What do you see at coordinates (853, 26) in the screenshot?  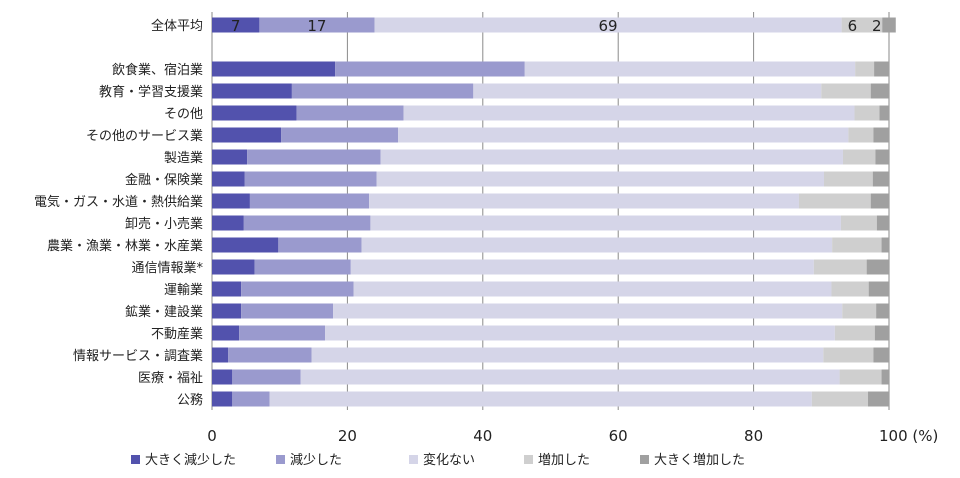 I see `data-label: 6` at bounding box center [853, 26].